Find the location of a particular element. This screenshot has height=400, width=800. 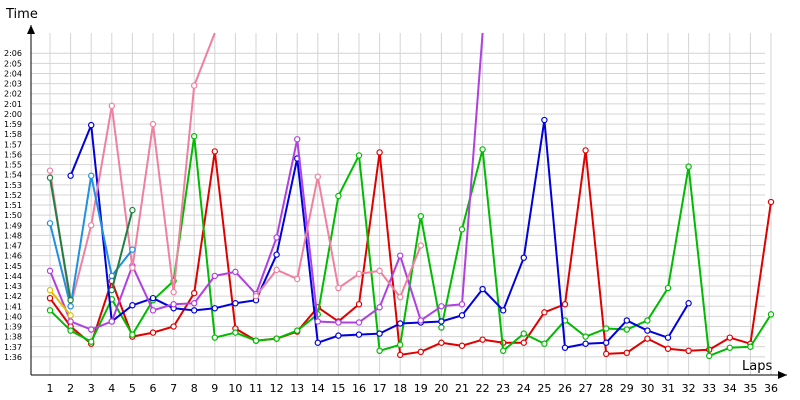

x-tick-label: 6 is located at coordinates (153, 388).